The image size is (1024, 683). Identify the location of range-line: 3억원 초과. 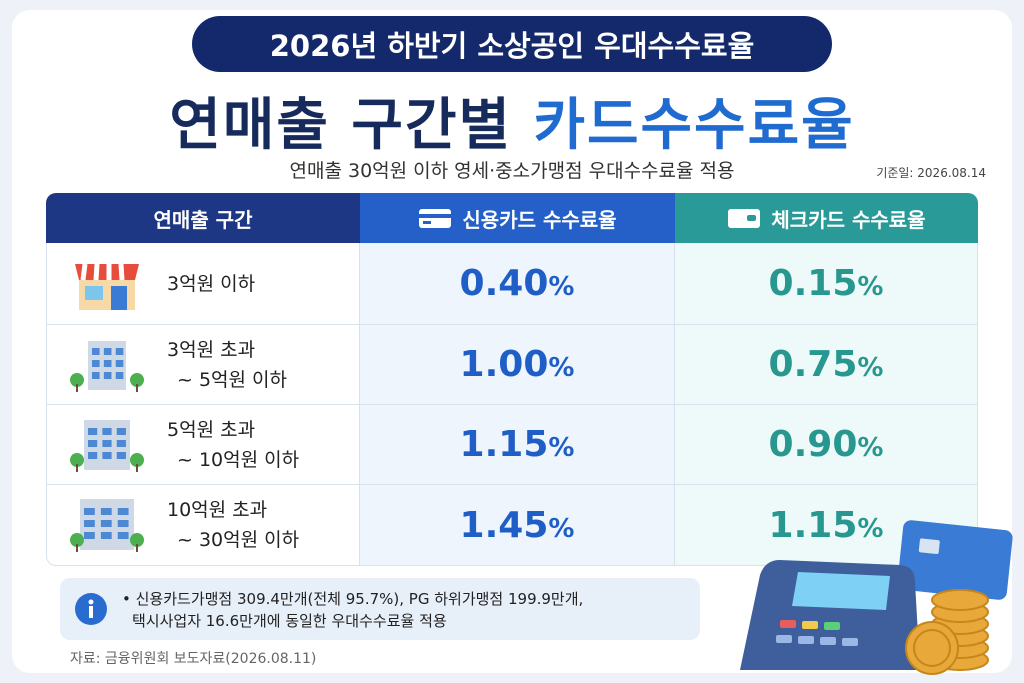
(211, 349).